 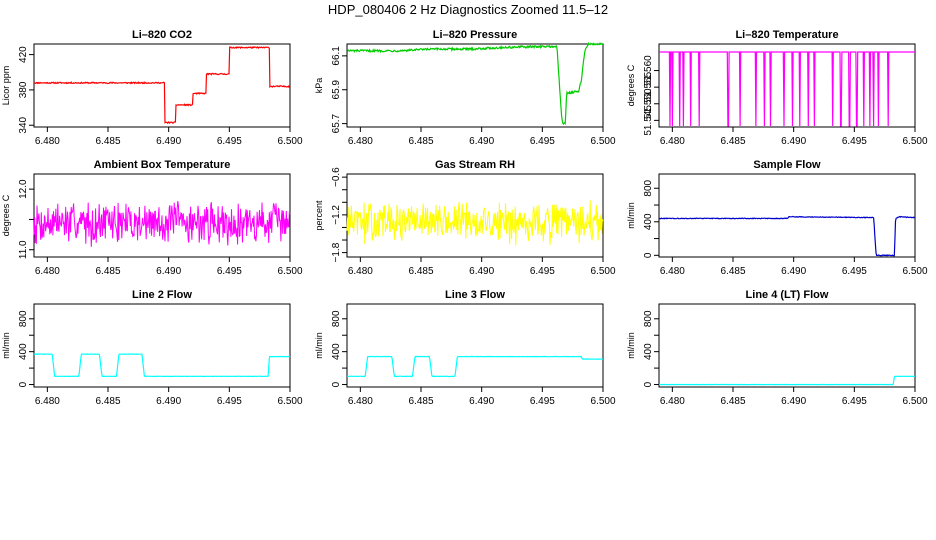 I want to click on chart-title: Line 4 (LT) Flow, so click(x=787, y=295).